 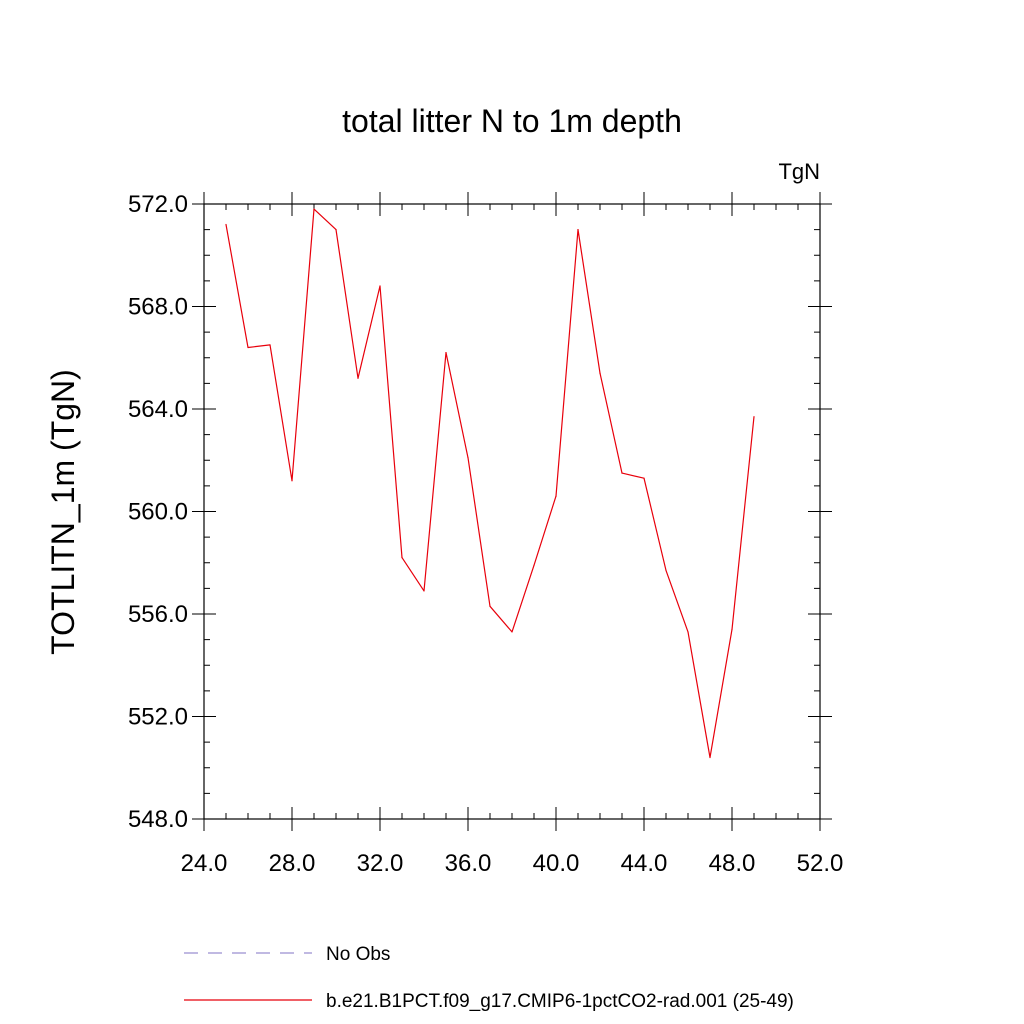 I want to click on legend-label: No Obs, so click(x=358, y=954).